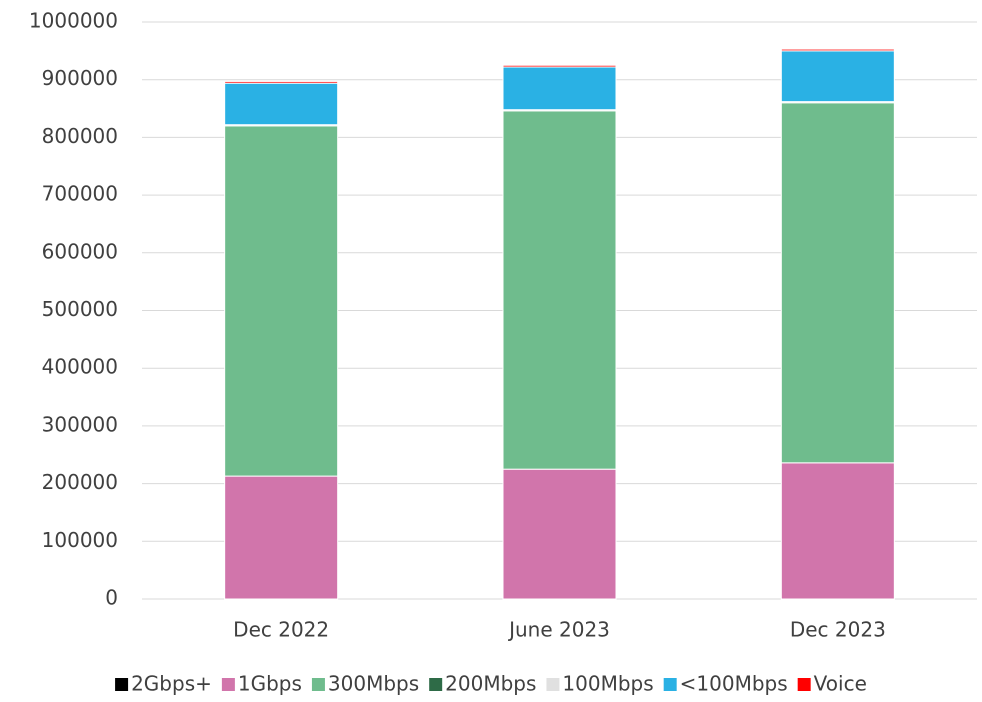  I want to click on y-tick-label: 500000, so click(80, 309).